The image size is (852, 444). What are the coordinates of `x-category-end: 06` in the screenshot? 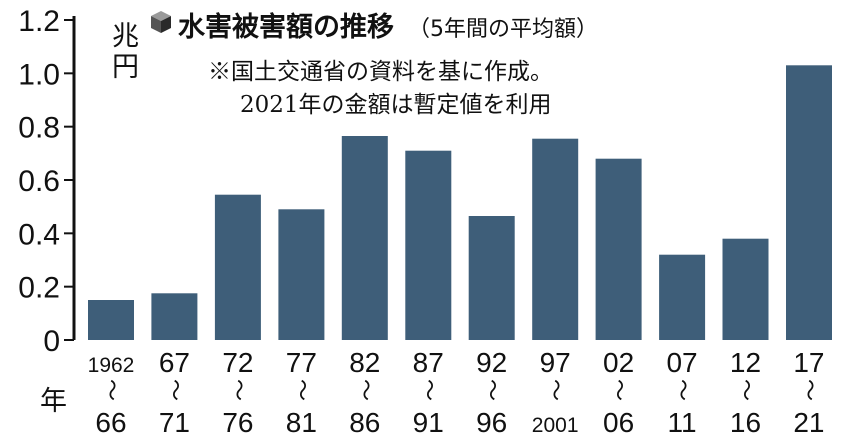 It's located at (618, 422).